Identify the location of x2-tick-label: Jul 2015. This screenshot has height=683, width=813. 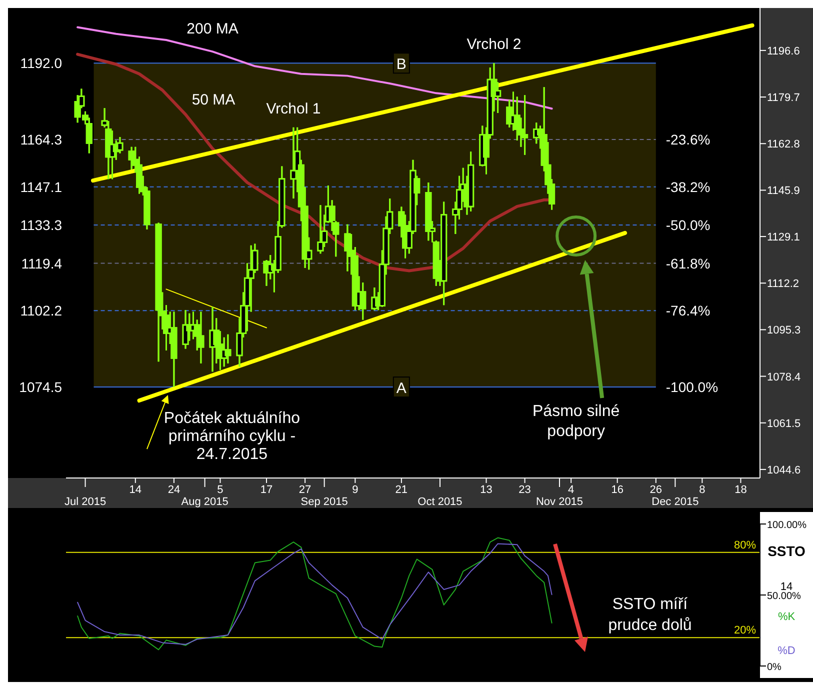
(85, 502).